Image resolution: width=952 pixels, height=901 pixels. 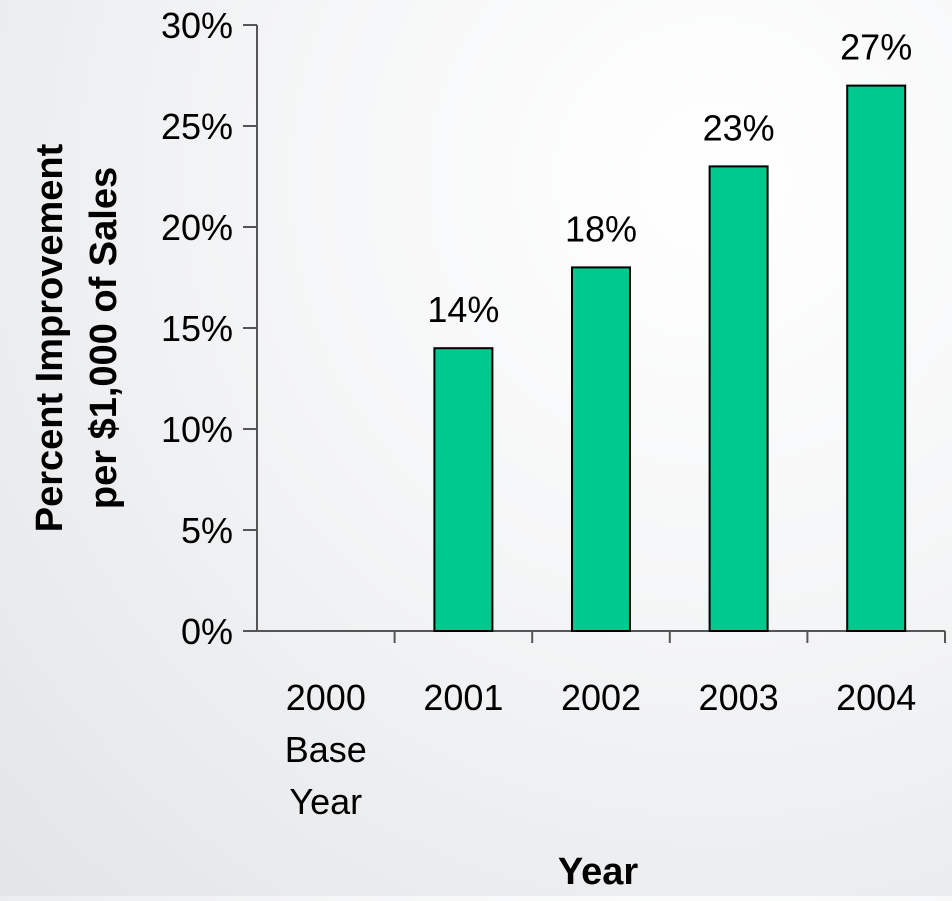 I want to click on y-tick-label: 0%, so click(x=207, y=631).